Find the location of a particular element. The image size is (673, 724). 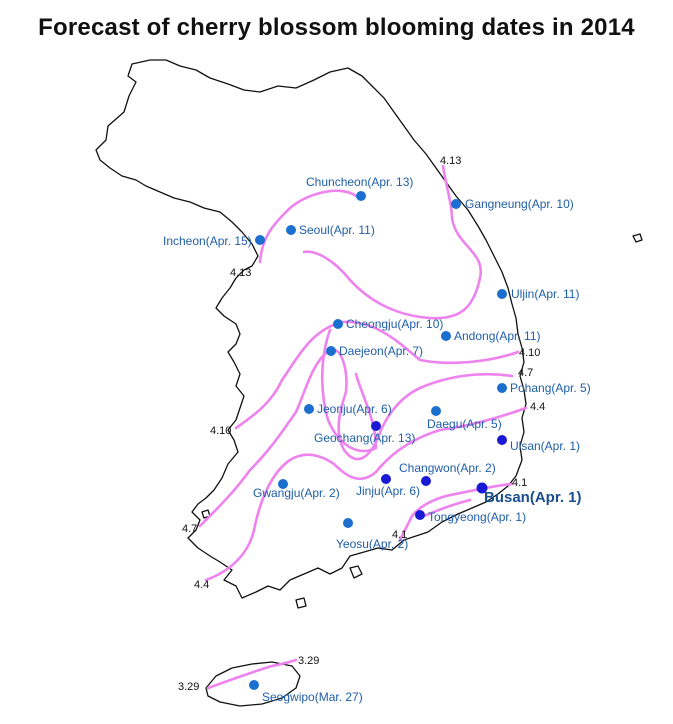

jeju-coastline is located at coordinates (253, 684).